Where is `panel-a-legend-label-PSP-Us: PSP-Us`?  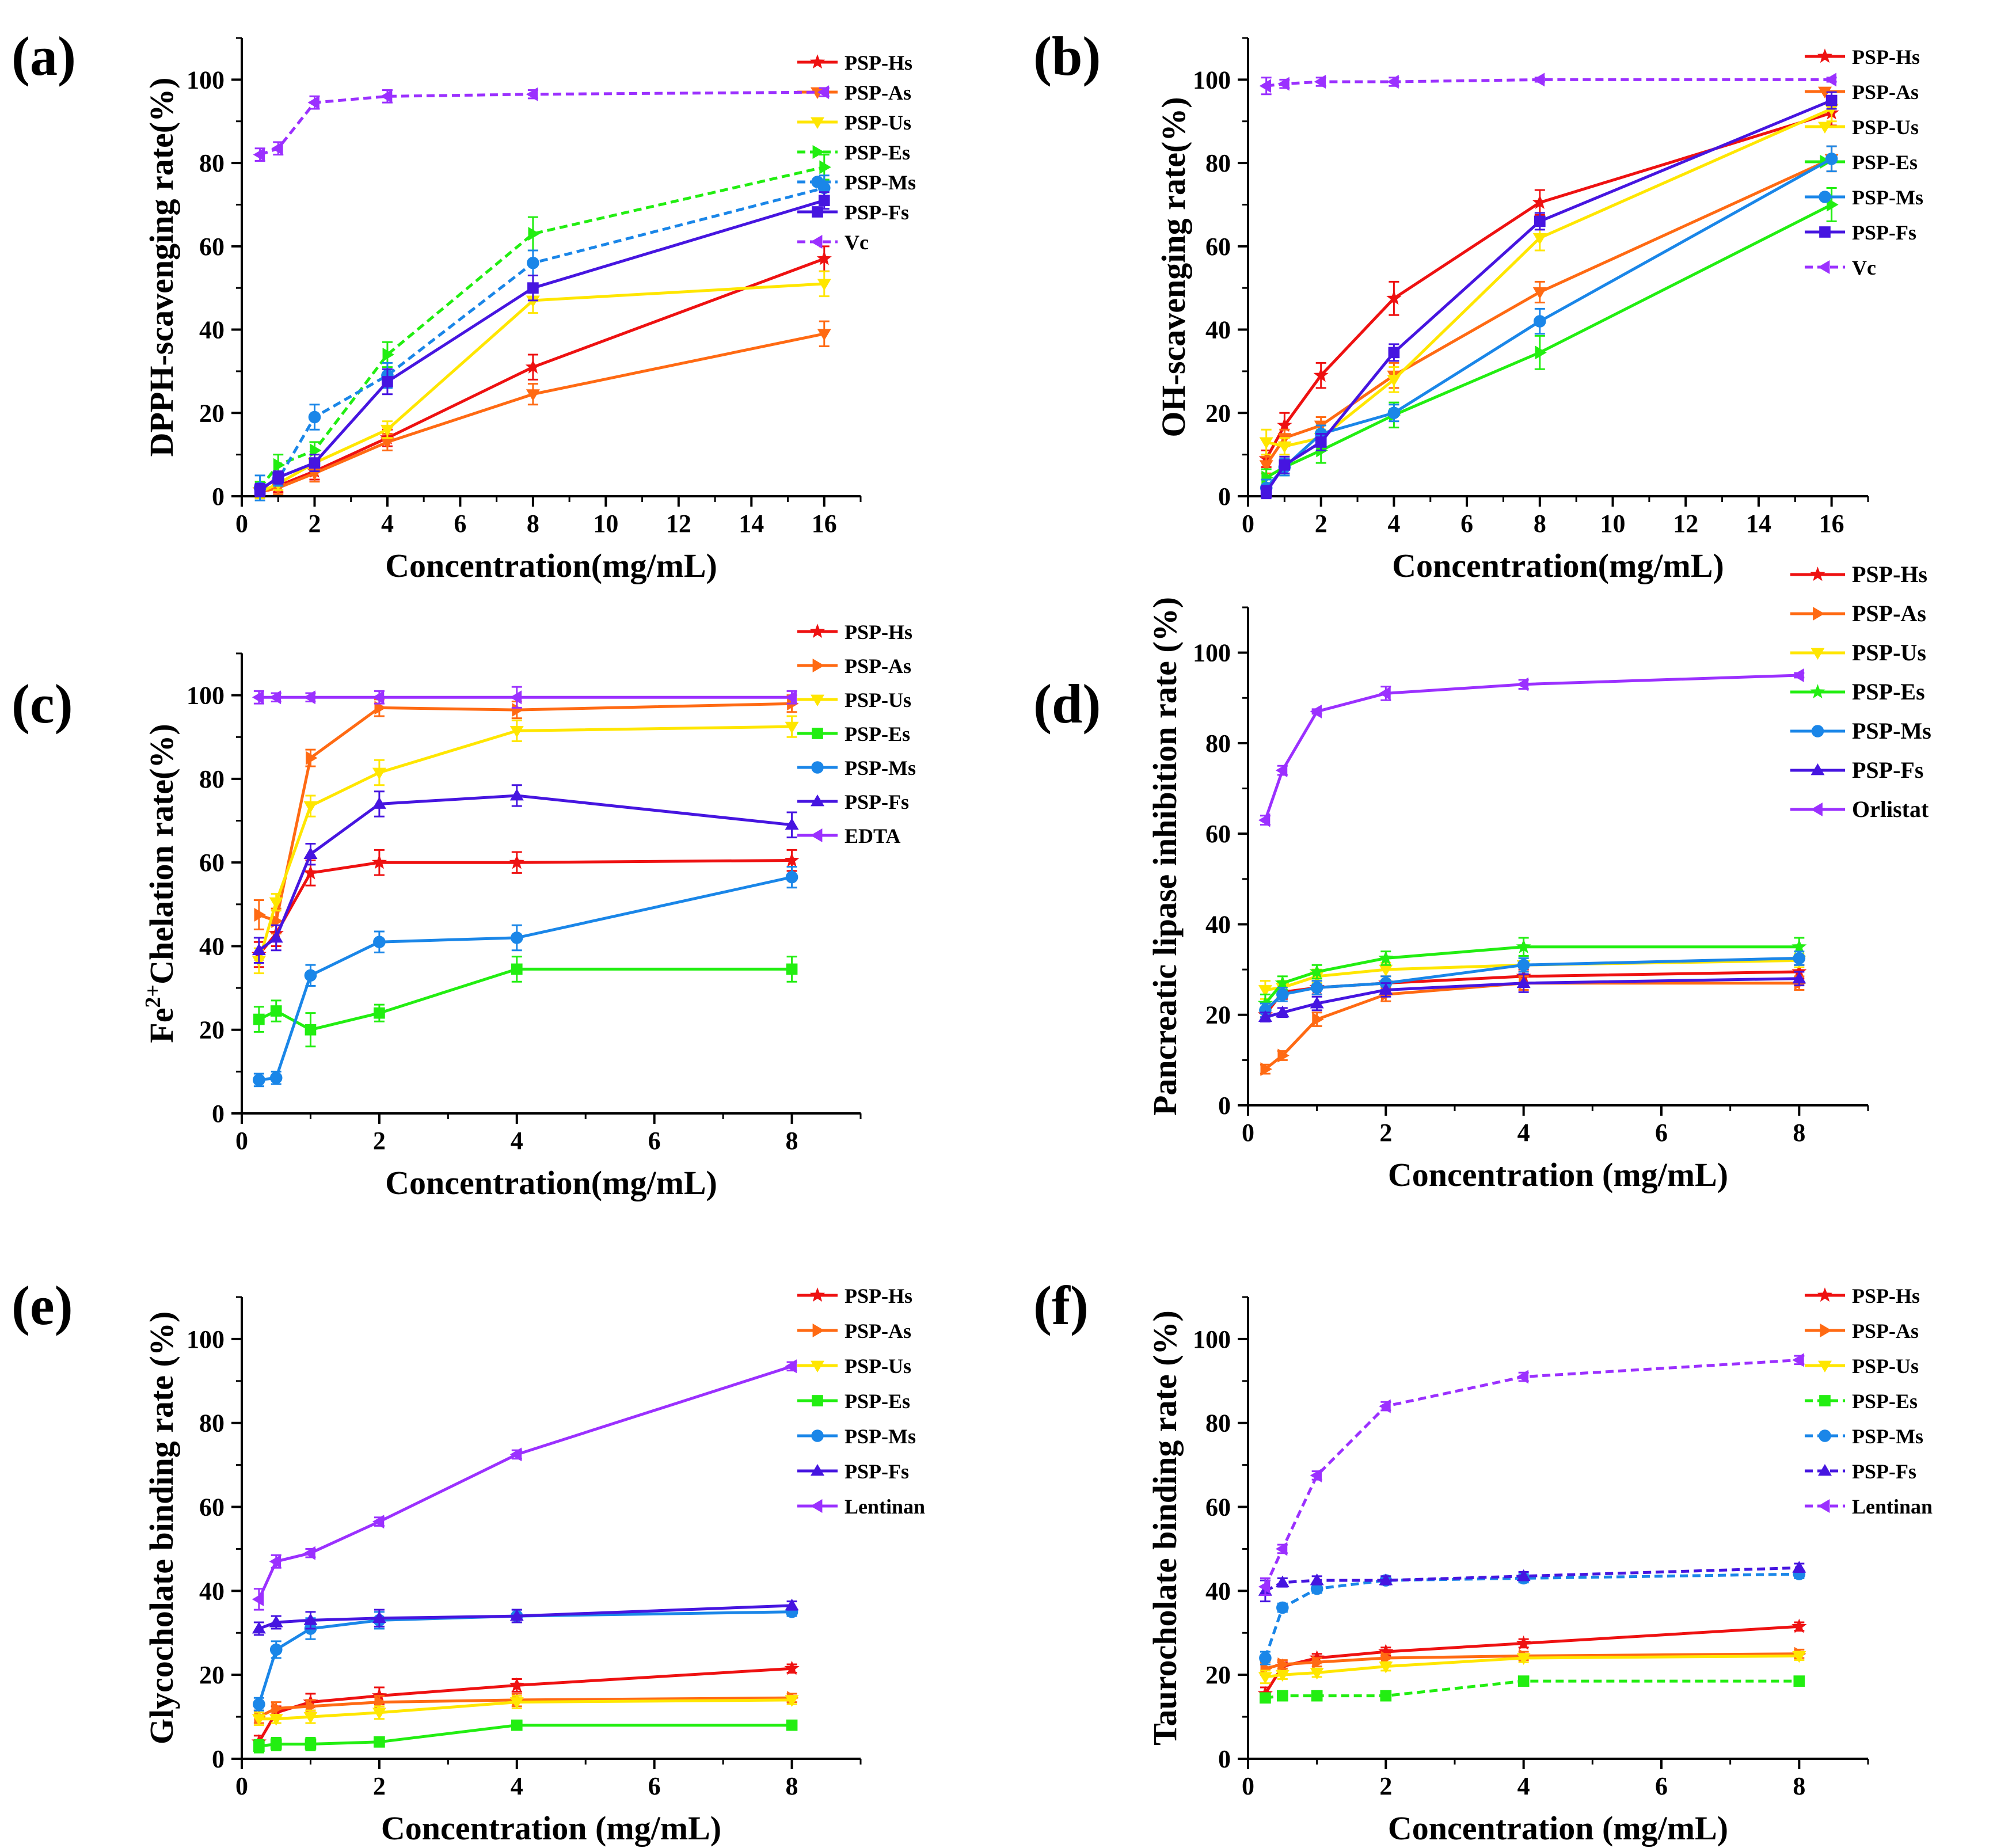
panel-a-legend-label-PSP-Us: PSP-Us is located at coordinates (878, 123).